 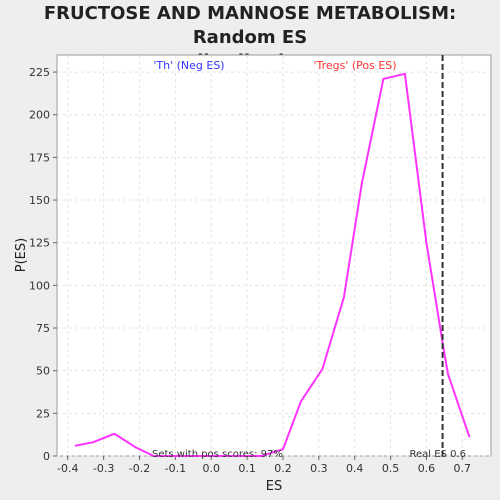 I want to click on y-tick-label: 125, so click(x=39, y=243).